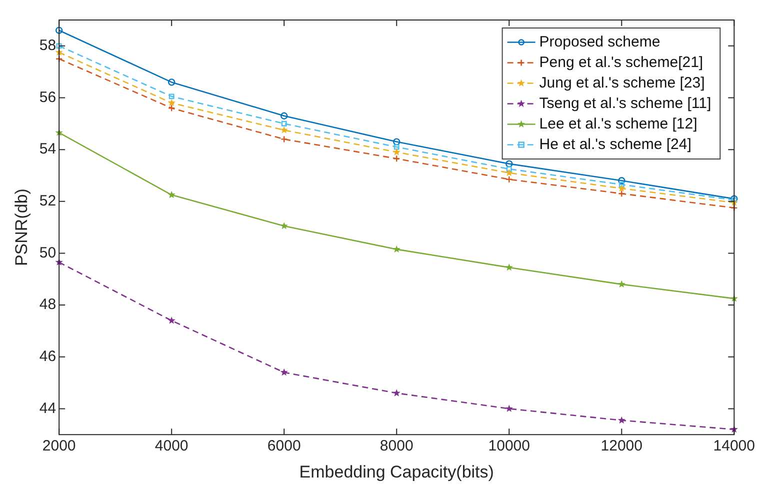  What do you see at coordinates (618, 123) in the screenshot?
I see `legend-label: Lee et al.'s scheme [12]` at bounding box center [618, 123].